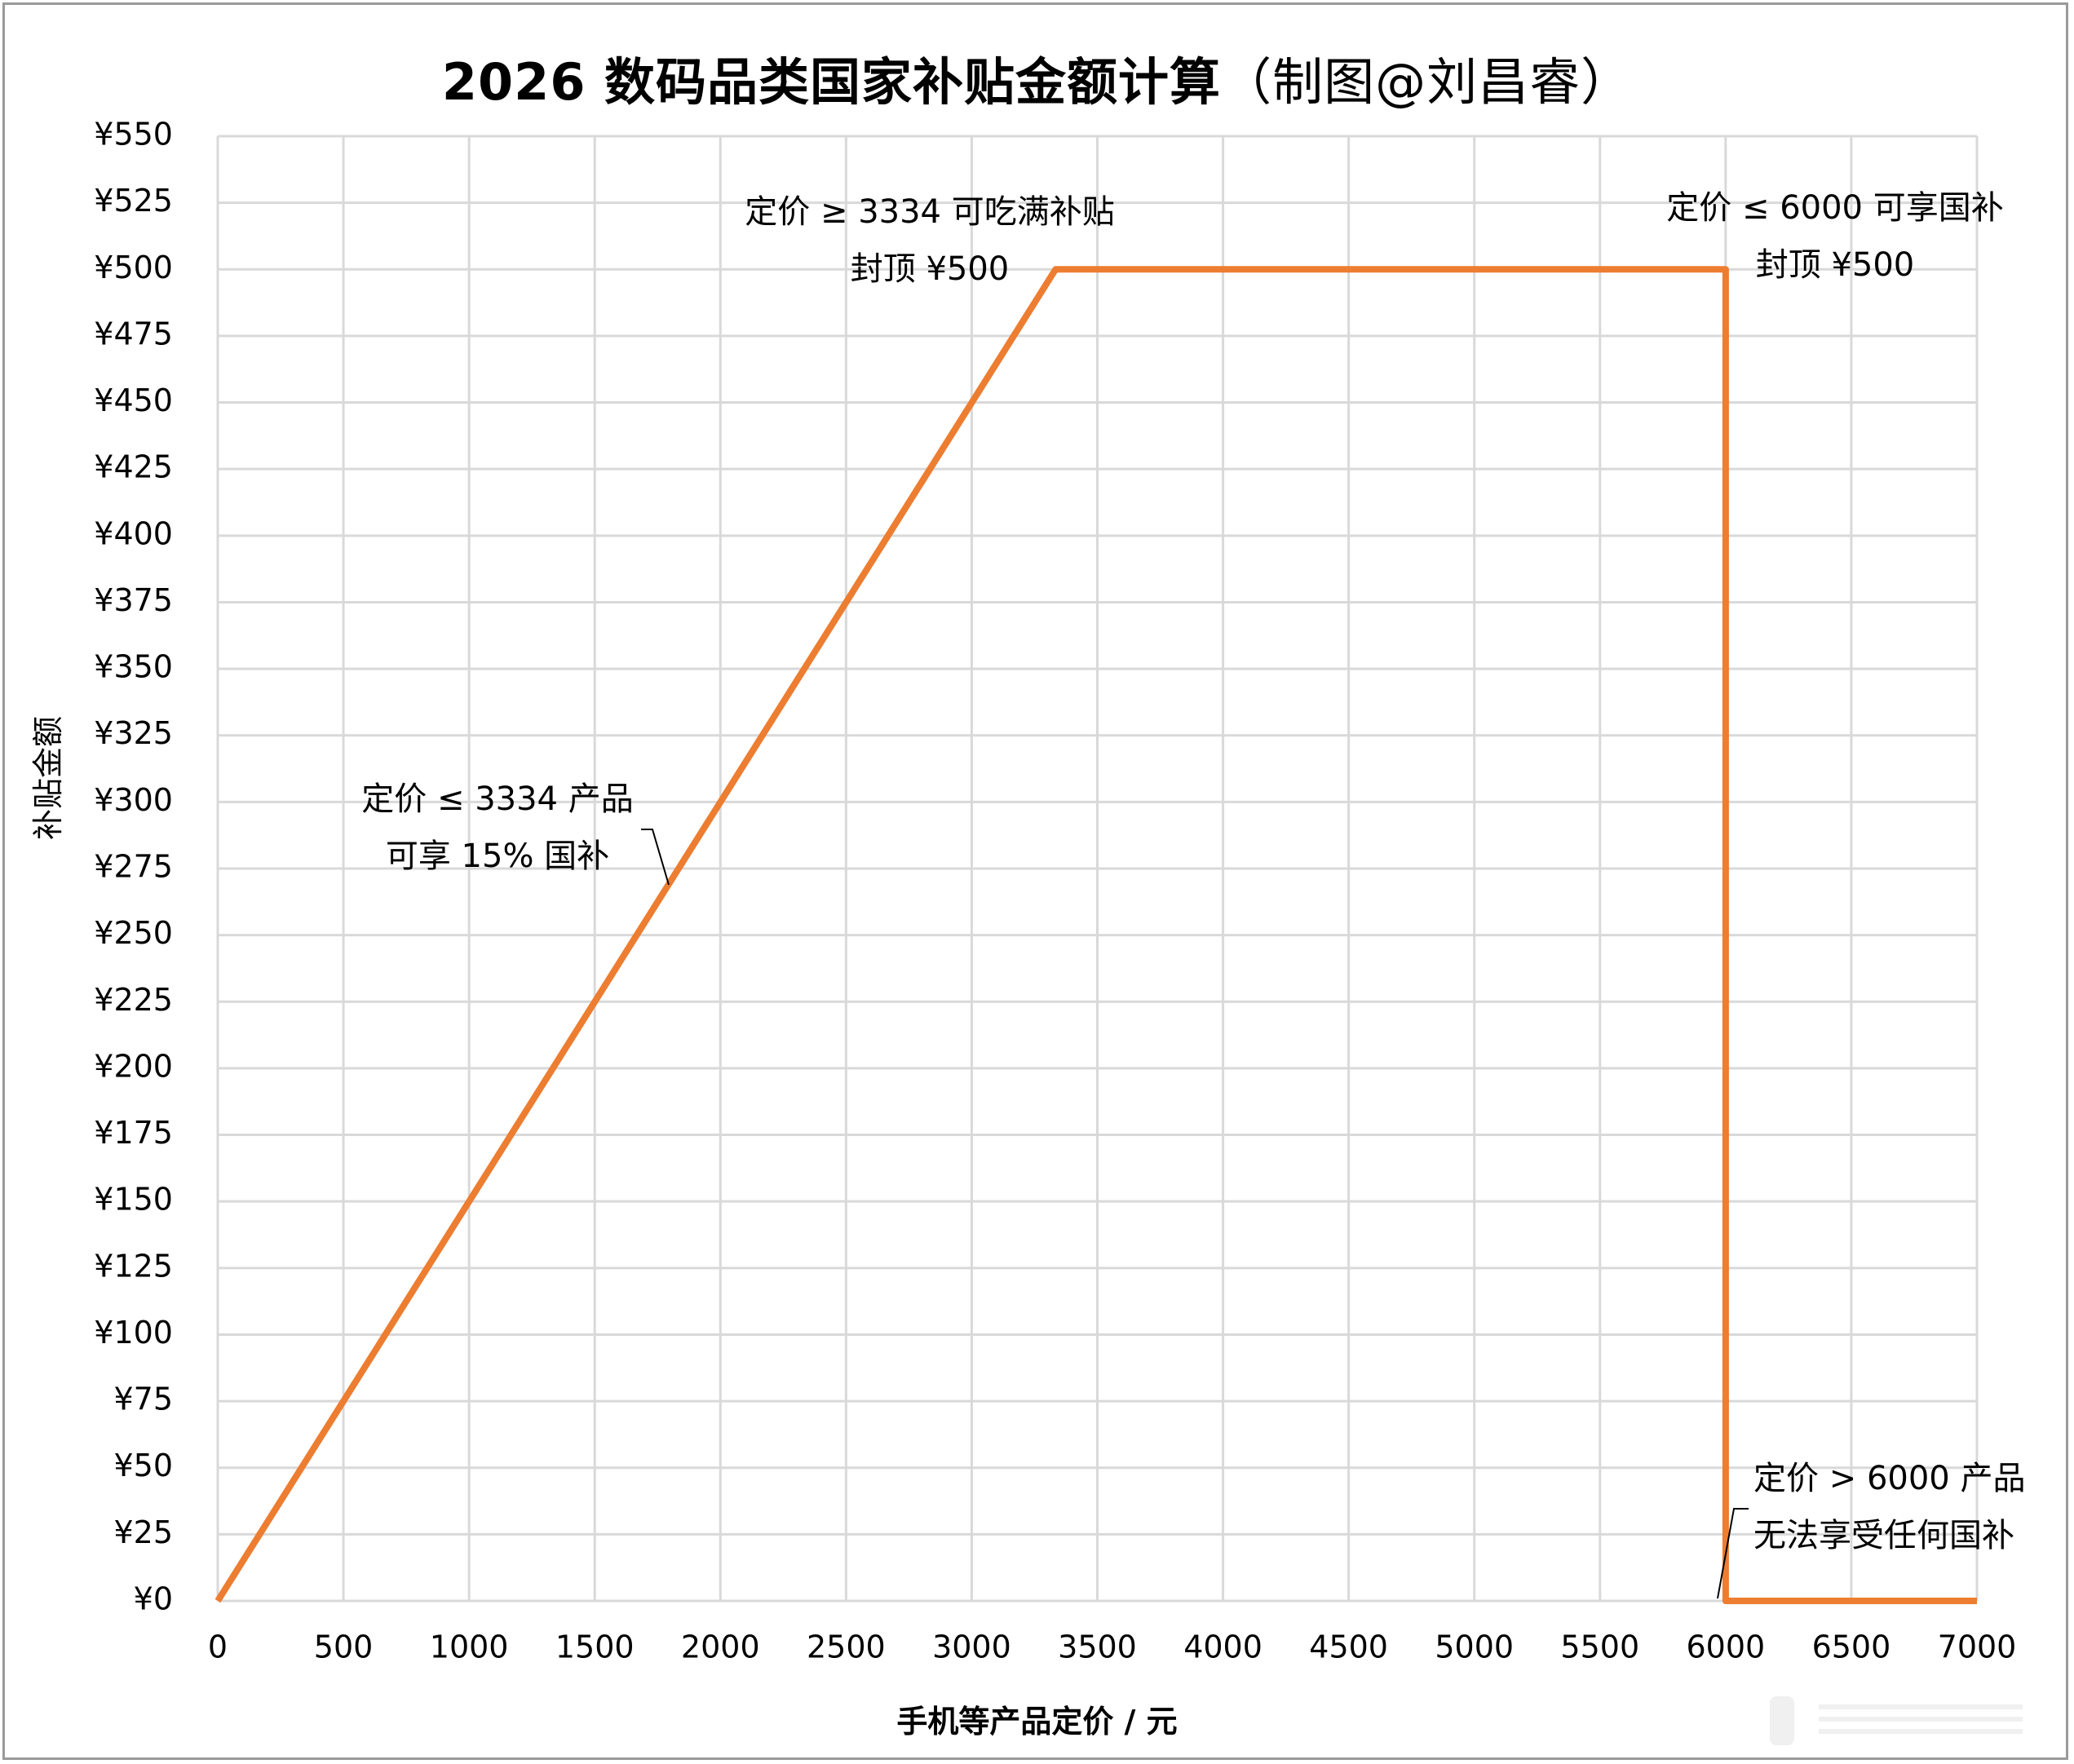 The image size is (2074, 1764). What do you see at coordinates (133, 1000) in the screenshot?
I see `y-tick-label: ¥225` at bounding box center [133, 1000].